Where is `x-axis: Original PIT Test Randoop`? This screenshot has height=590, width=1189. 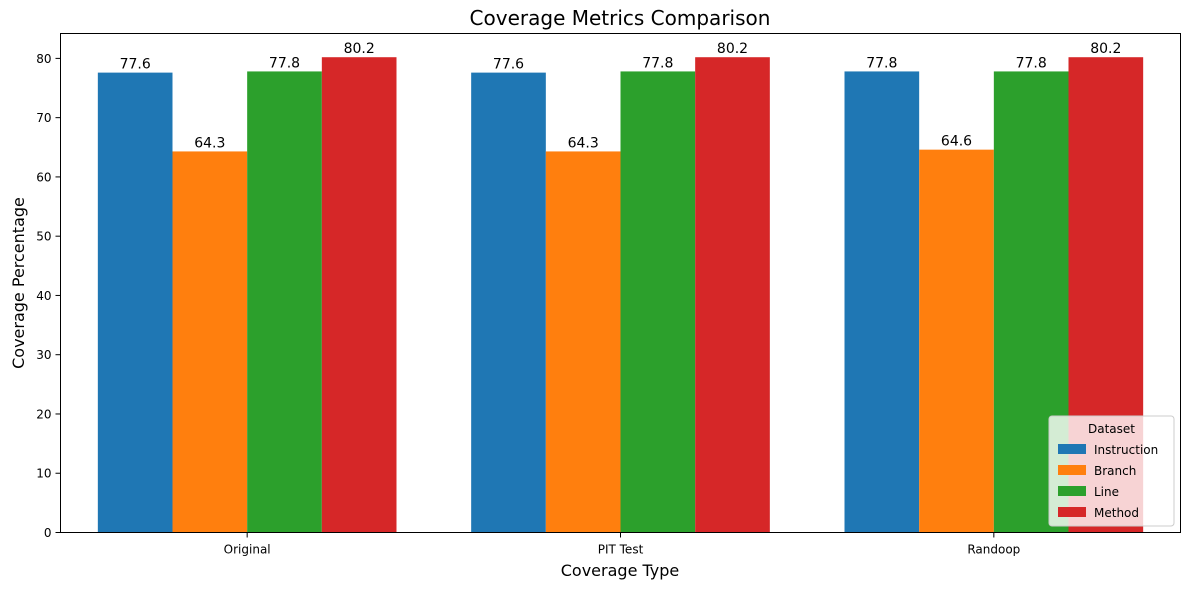 x-axis: Original PIT Test Randoop is located at coordinates (622, 544).